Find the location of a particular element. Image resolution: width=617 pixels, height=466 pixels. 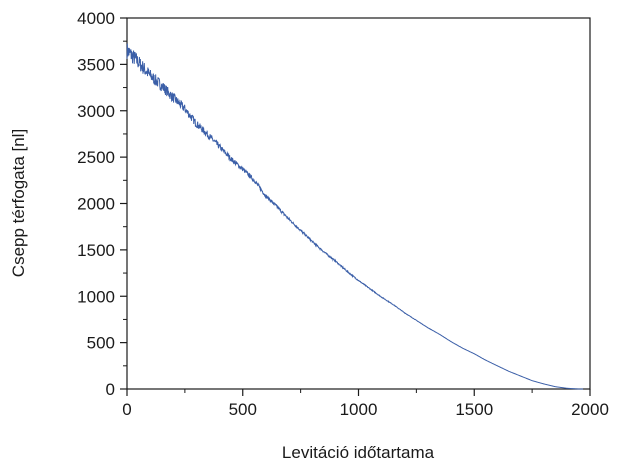

x-tick-label: 1500 is located at coordinates (474, 409).